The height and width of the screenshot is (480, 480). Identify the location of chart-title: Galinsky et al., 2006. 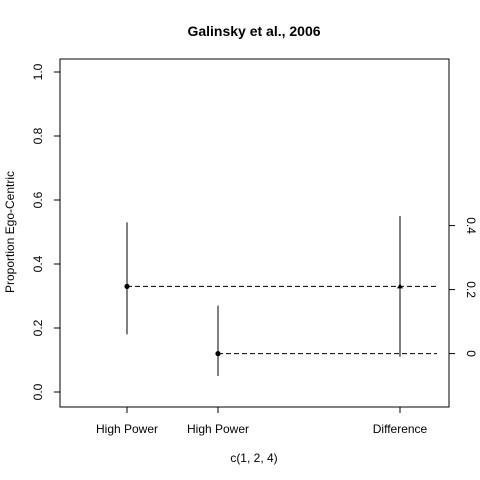
(253, 31).